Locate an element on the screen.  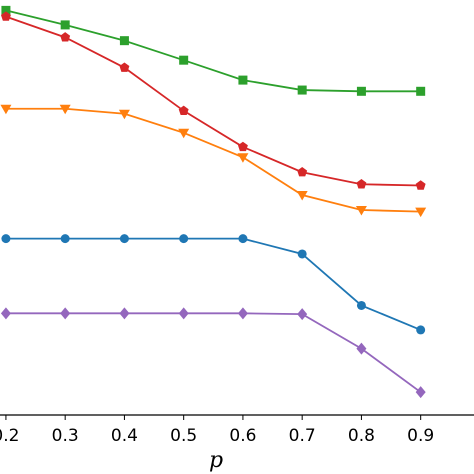
x-axis-ticks: 0.2 0.3 0.4 0.5 0.6 0.7 0.8 0.9 is located at coordinates (217, 430).